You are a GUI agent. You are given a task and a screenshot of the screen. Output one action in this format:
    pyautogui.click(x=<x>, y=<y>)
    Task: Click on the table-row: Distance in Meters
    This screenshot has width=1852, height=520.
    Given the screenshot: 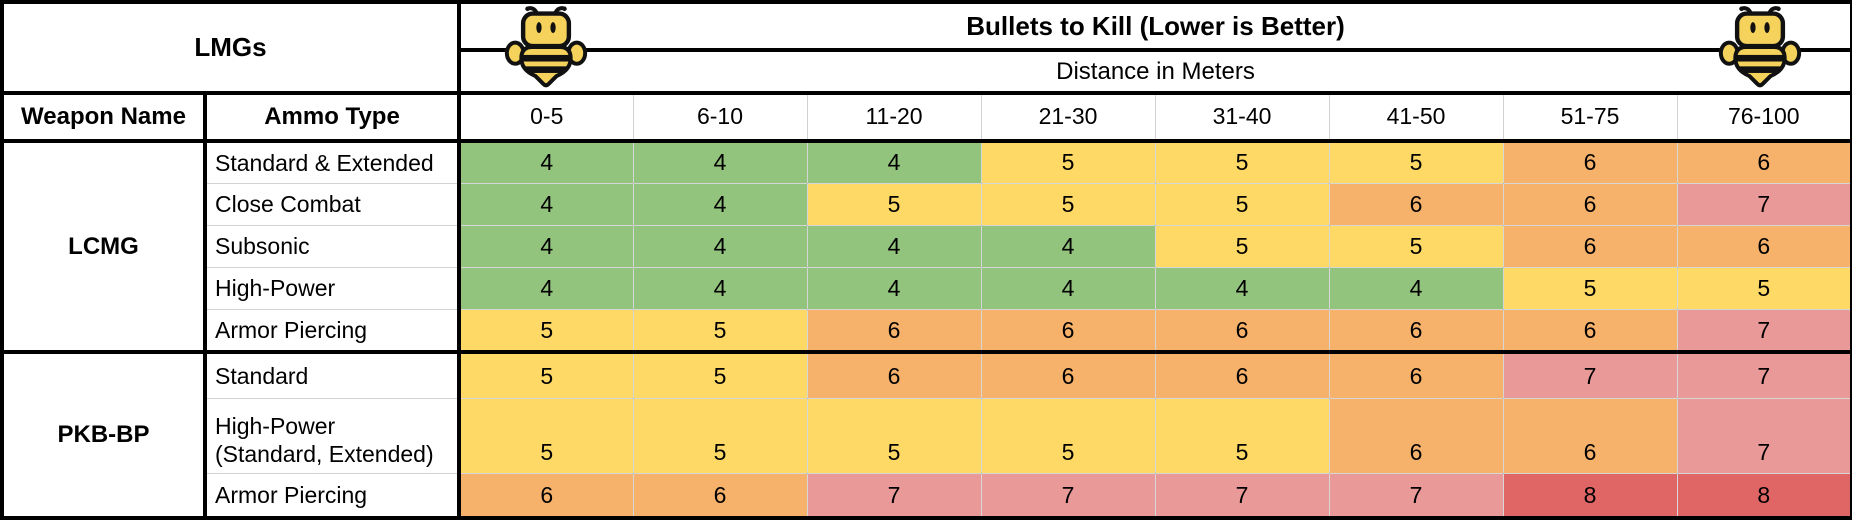 What is the action you would take?
    pyautogui.click(x=927, y=72)
    